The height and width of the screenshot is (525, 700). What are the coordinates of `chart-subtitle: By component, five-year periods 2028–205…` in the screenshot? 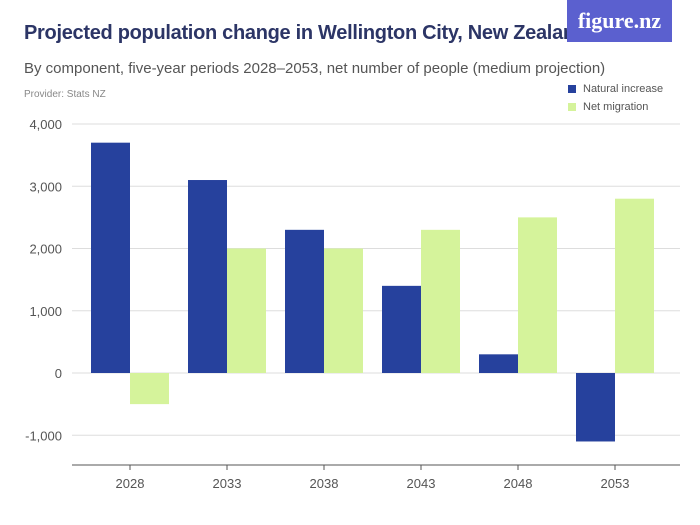 It's located at (315, 68).